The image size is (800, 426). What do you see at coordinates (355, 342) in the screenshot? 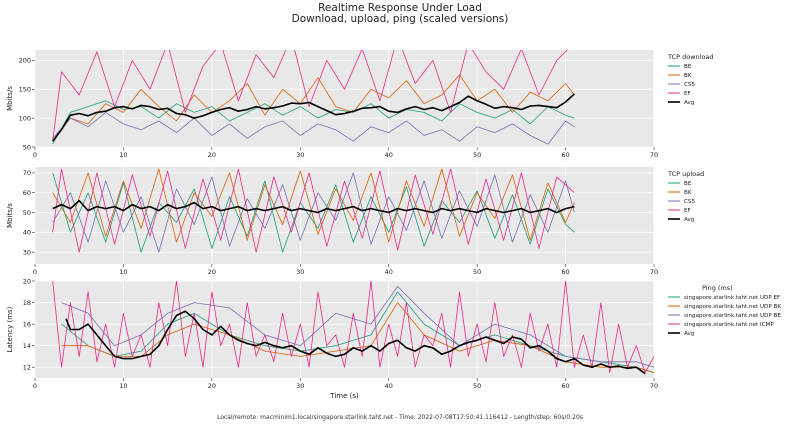
I see `ping-series-avg` at bounding box center [355, 342].